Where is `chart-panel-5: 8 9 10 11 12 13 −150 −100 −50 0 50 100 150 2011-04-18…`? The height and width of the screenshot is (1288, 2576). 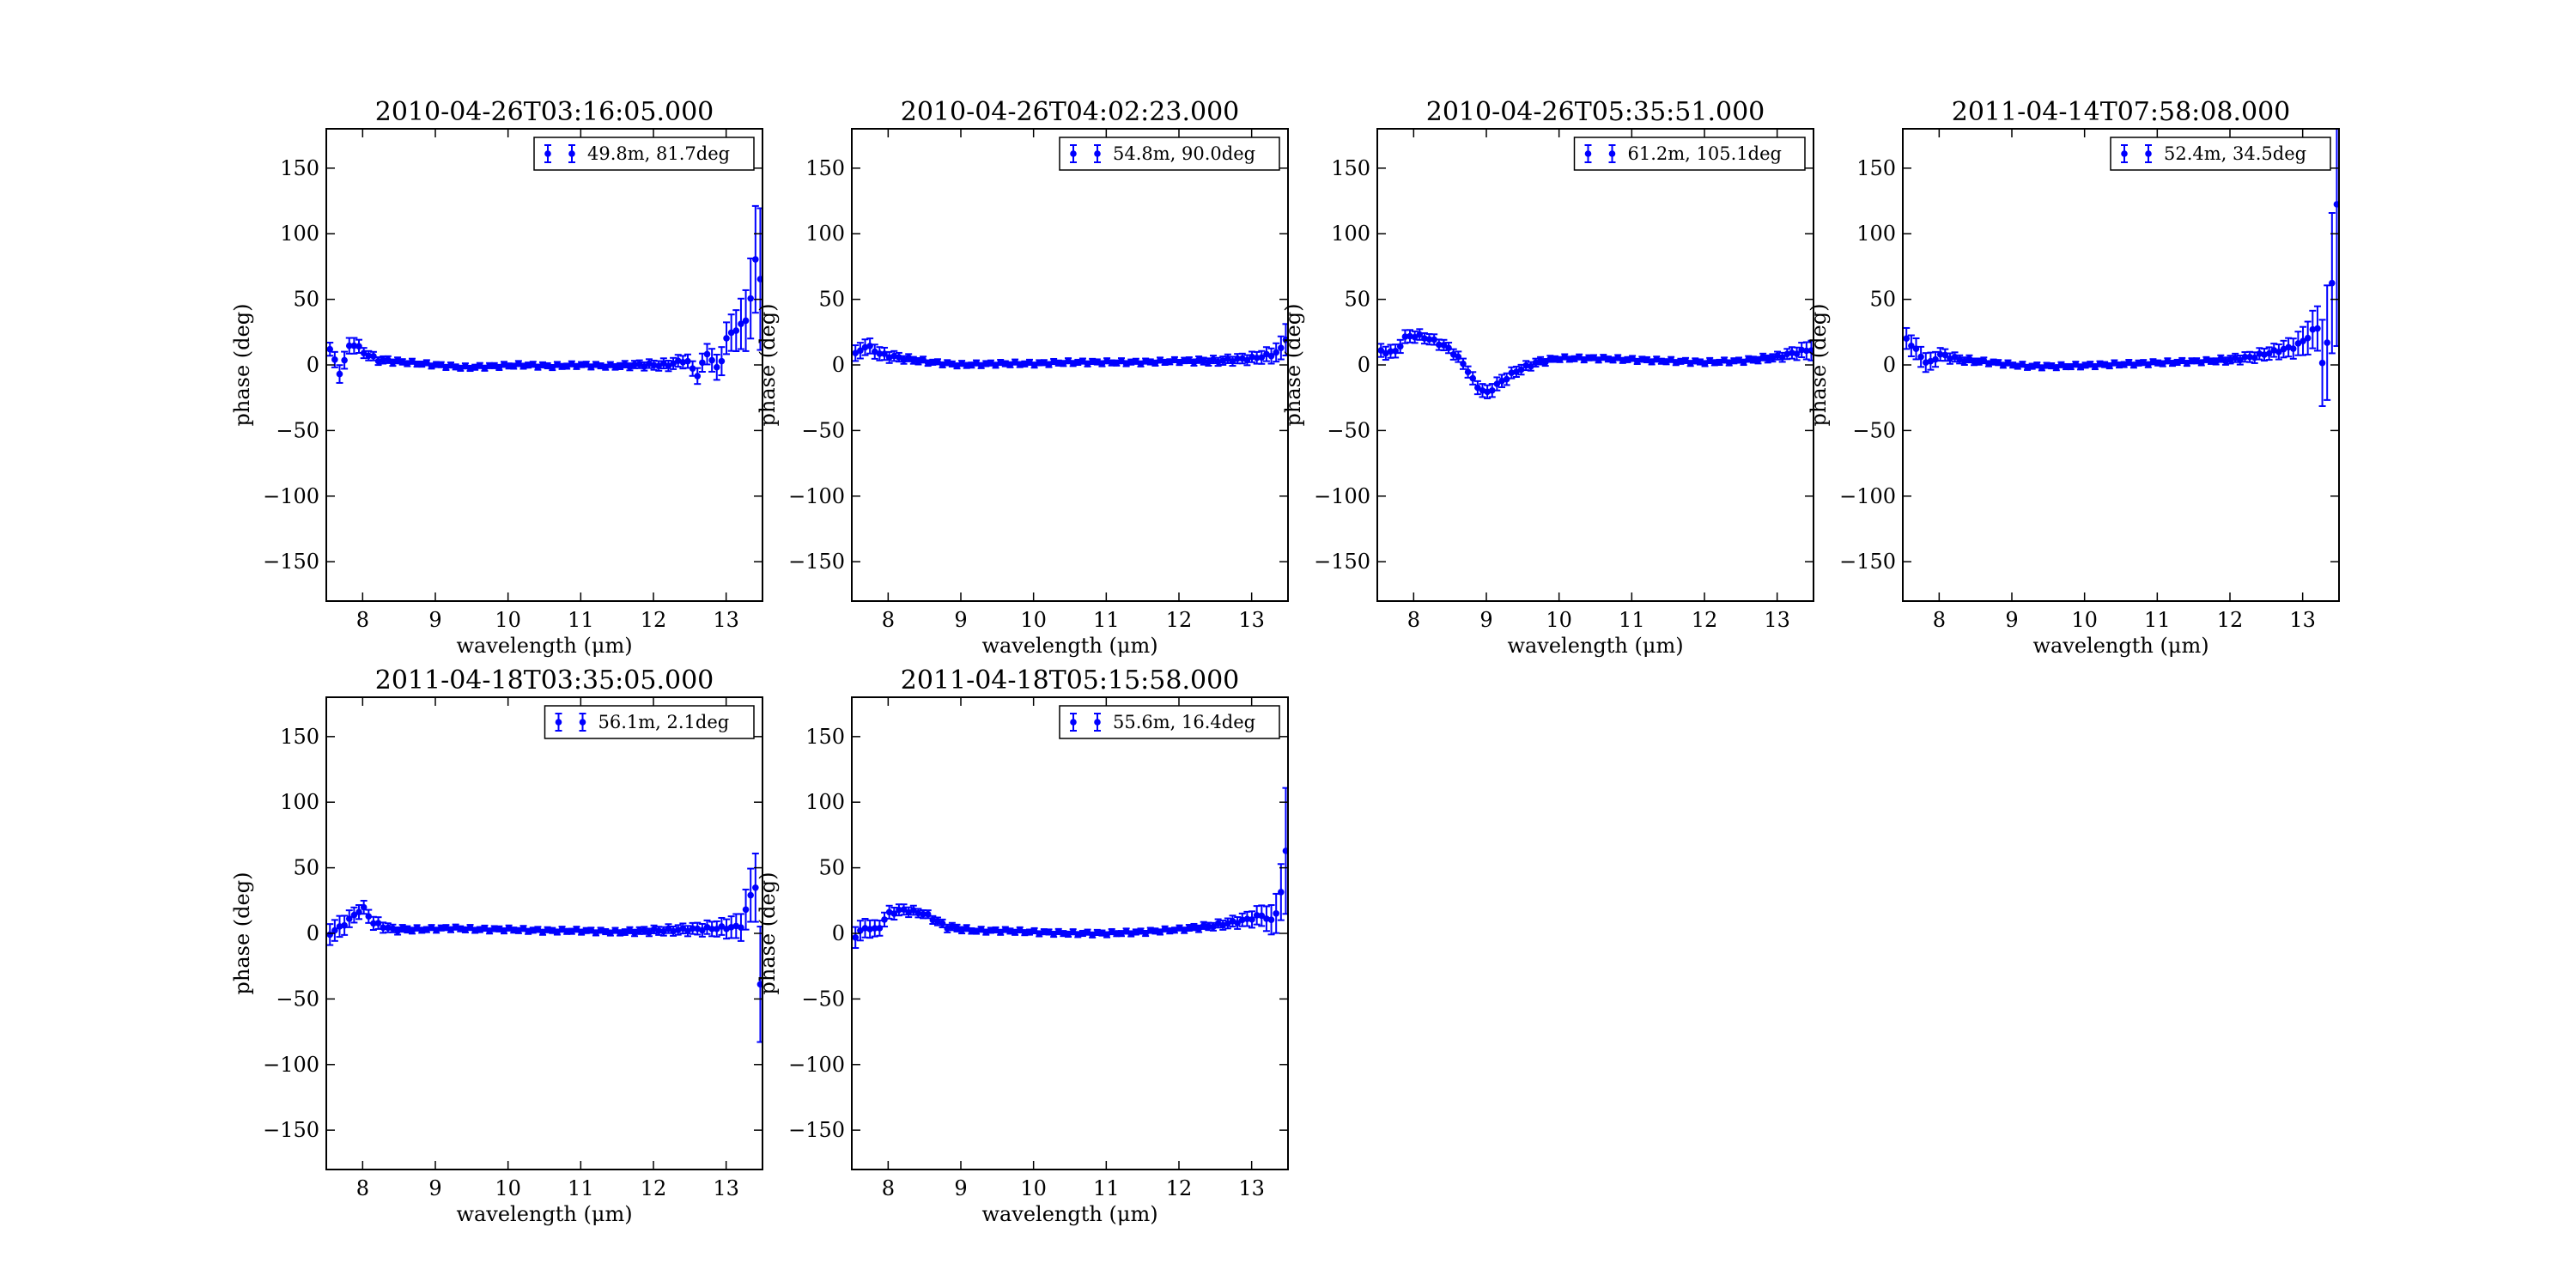
chart-panel-5: 8 9 10 11 12 13 −150 −100 −50 0 50 100 150 2011-04-18… is located at coordinates (497, 946).